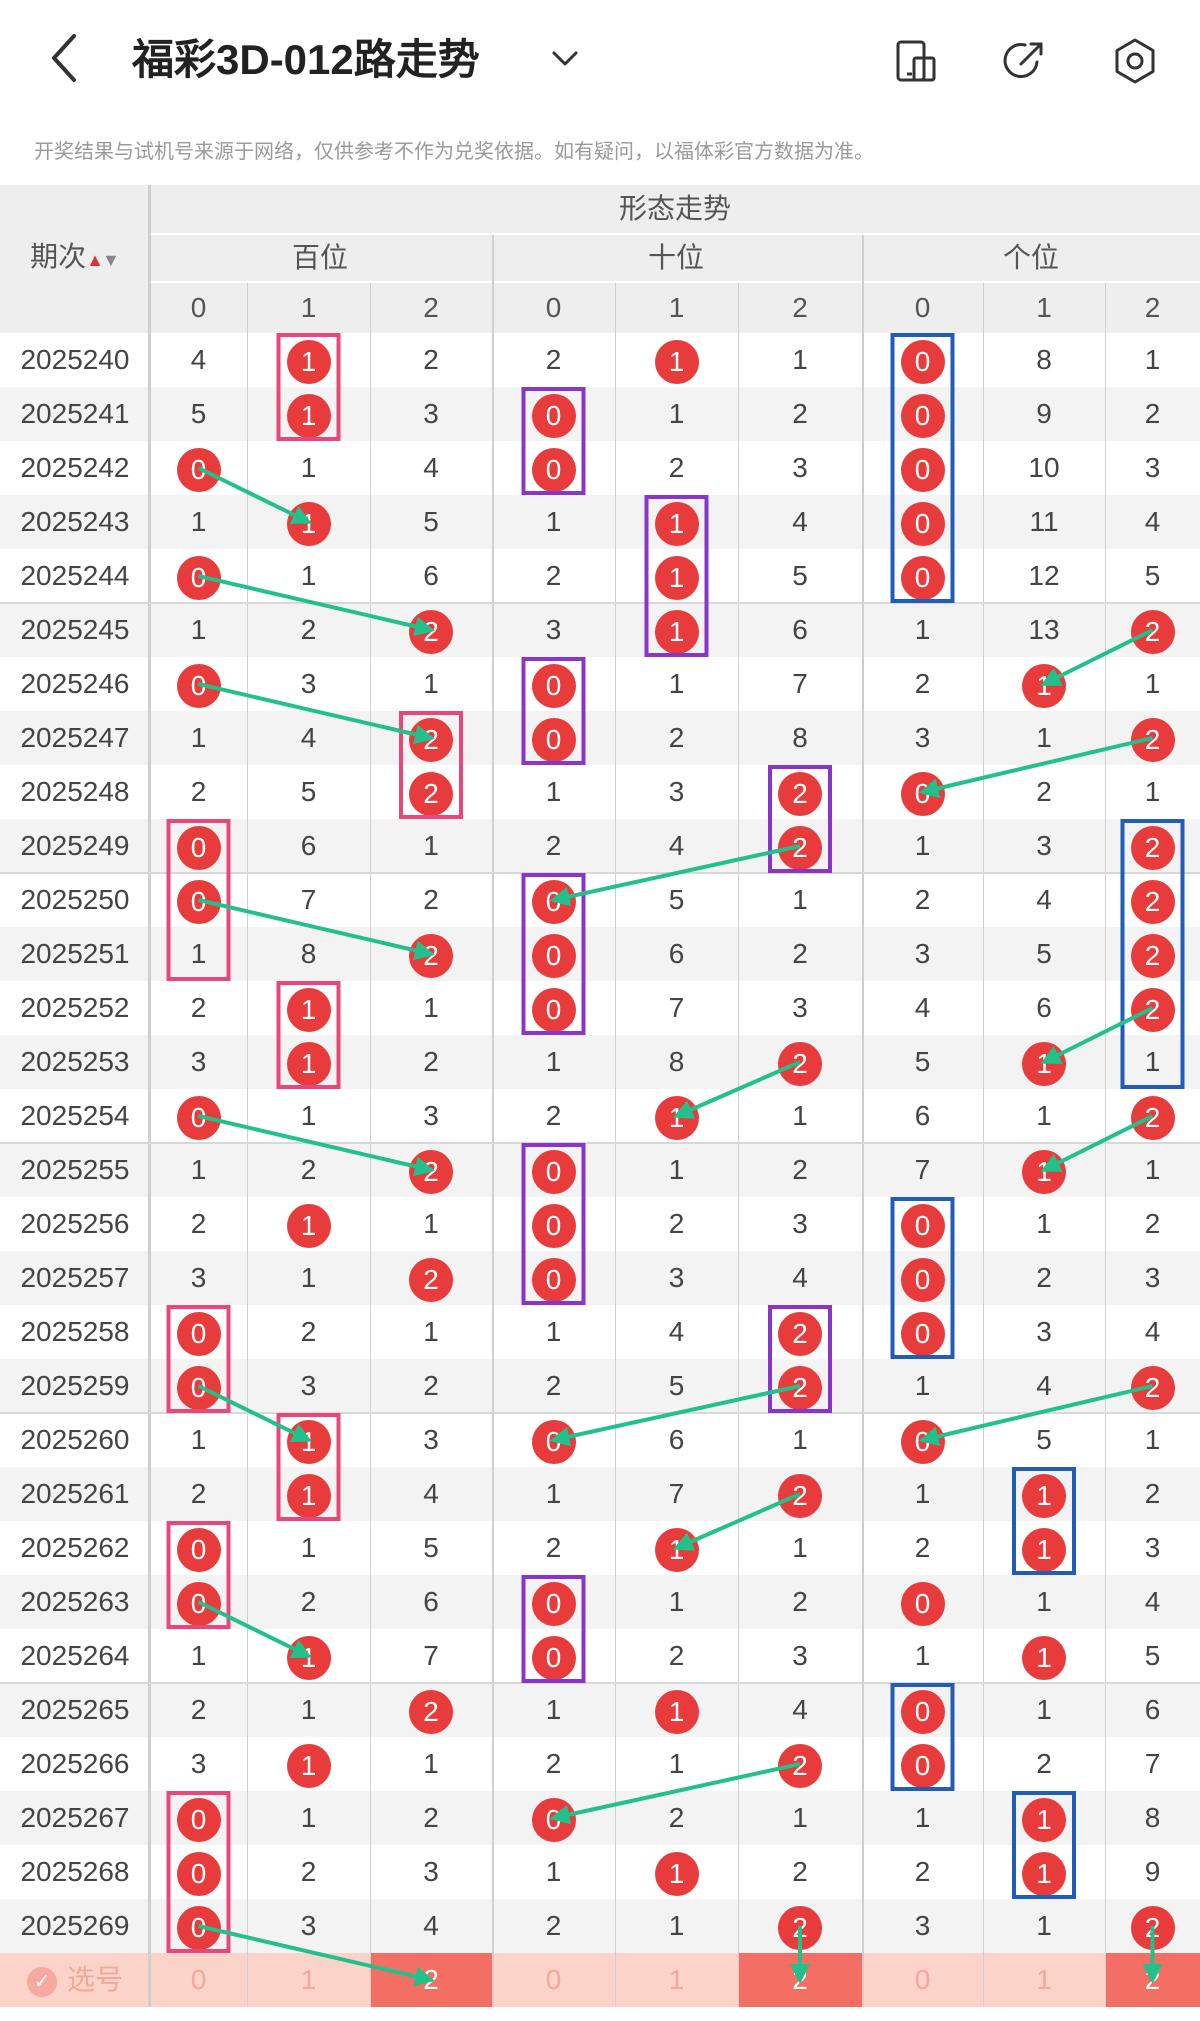 This screenshot has height=2021, width=1200. I want to click on layout-toggle-button, so click(917, 61).